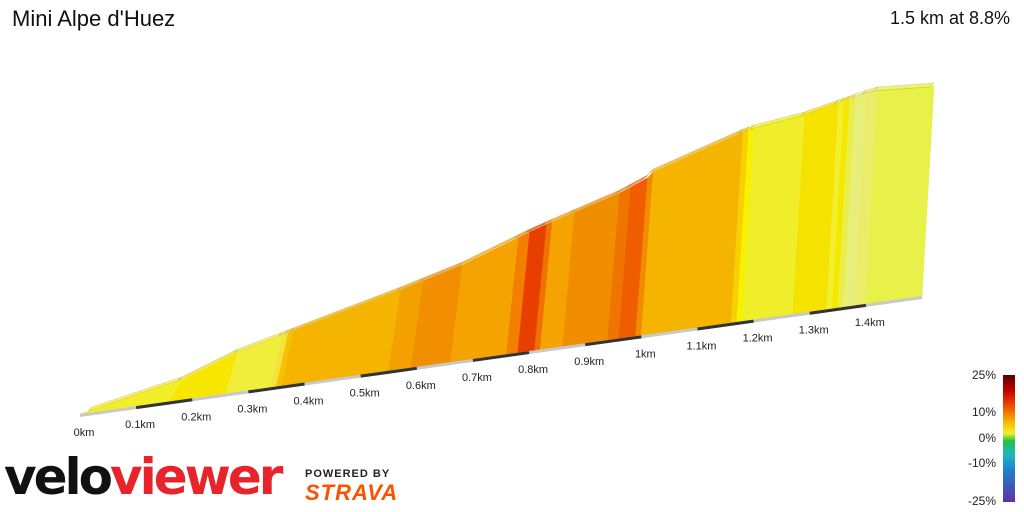  I want to click on x-tick-label: 0.2km, so click(196, 417).